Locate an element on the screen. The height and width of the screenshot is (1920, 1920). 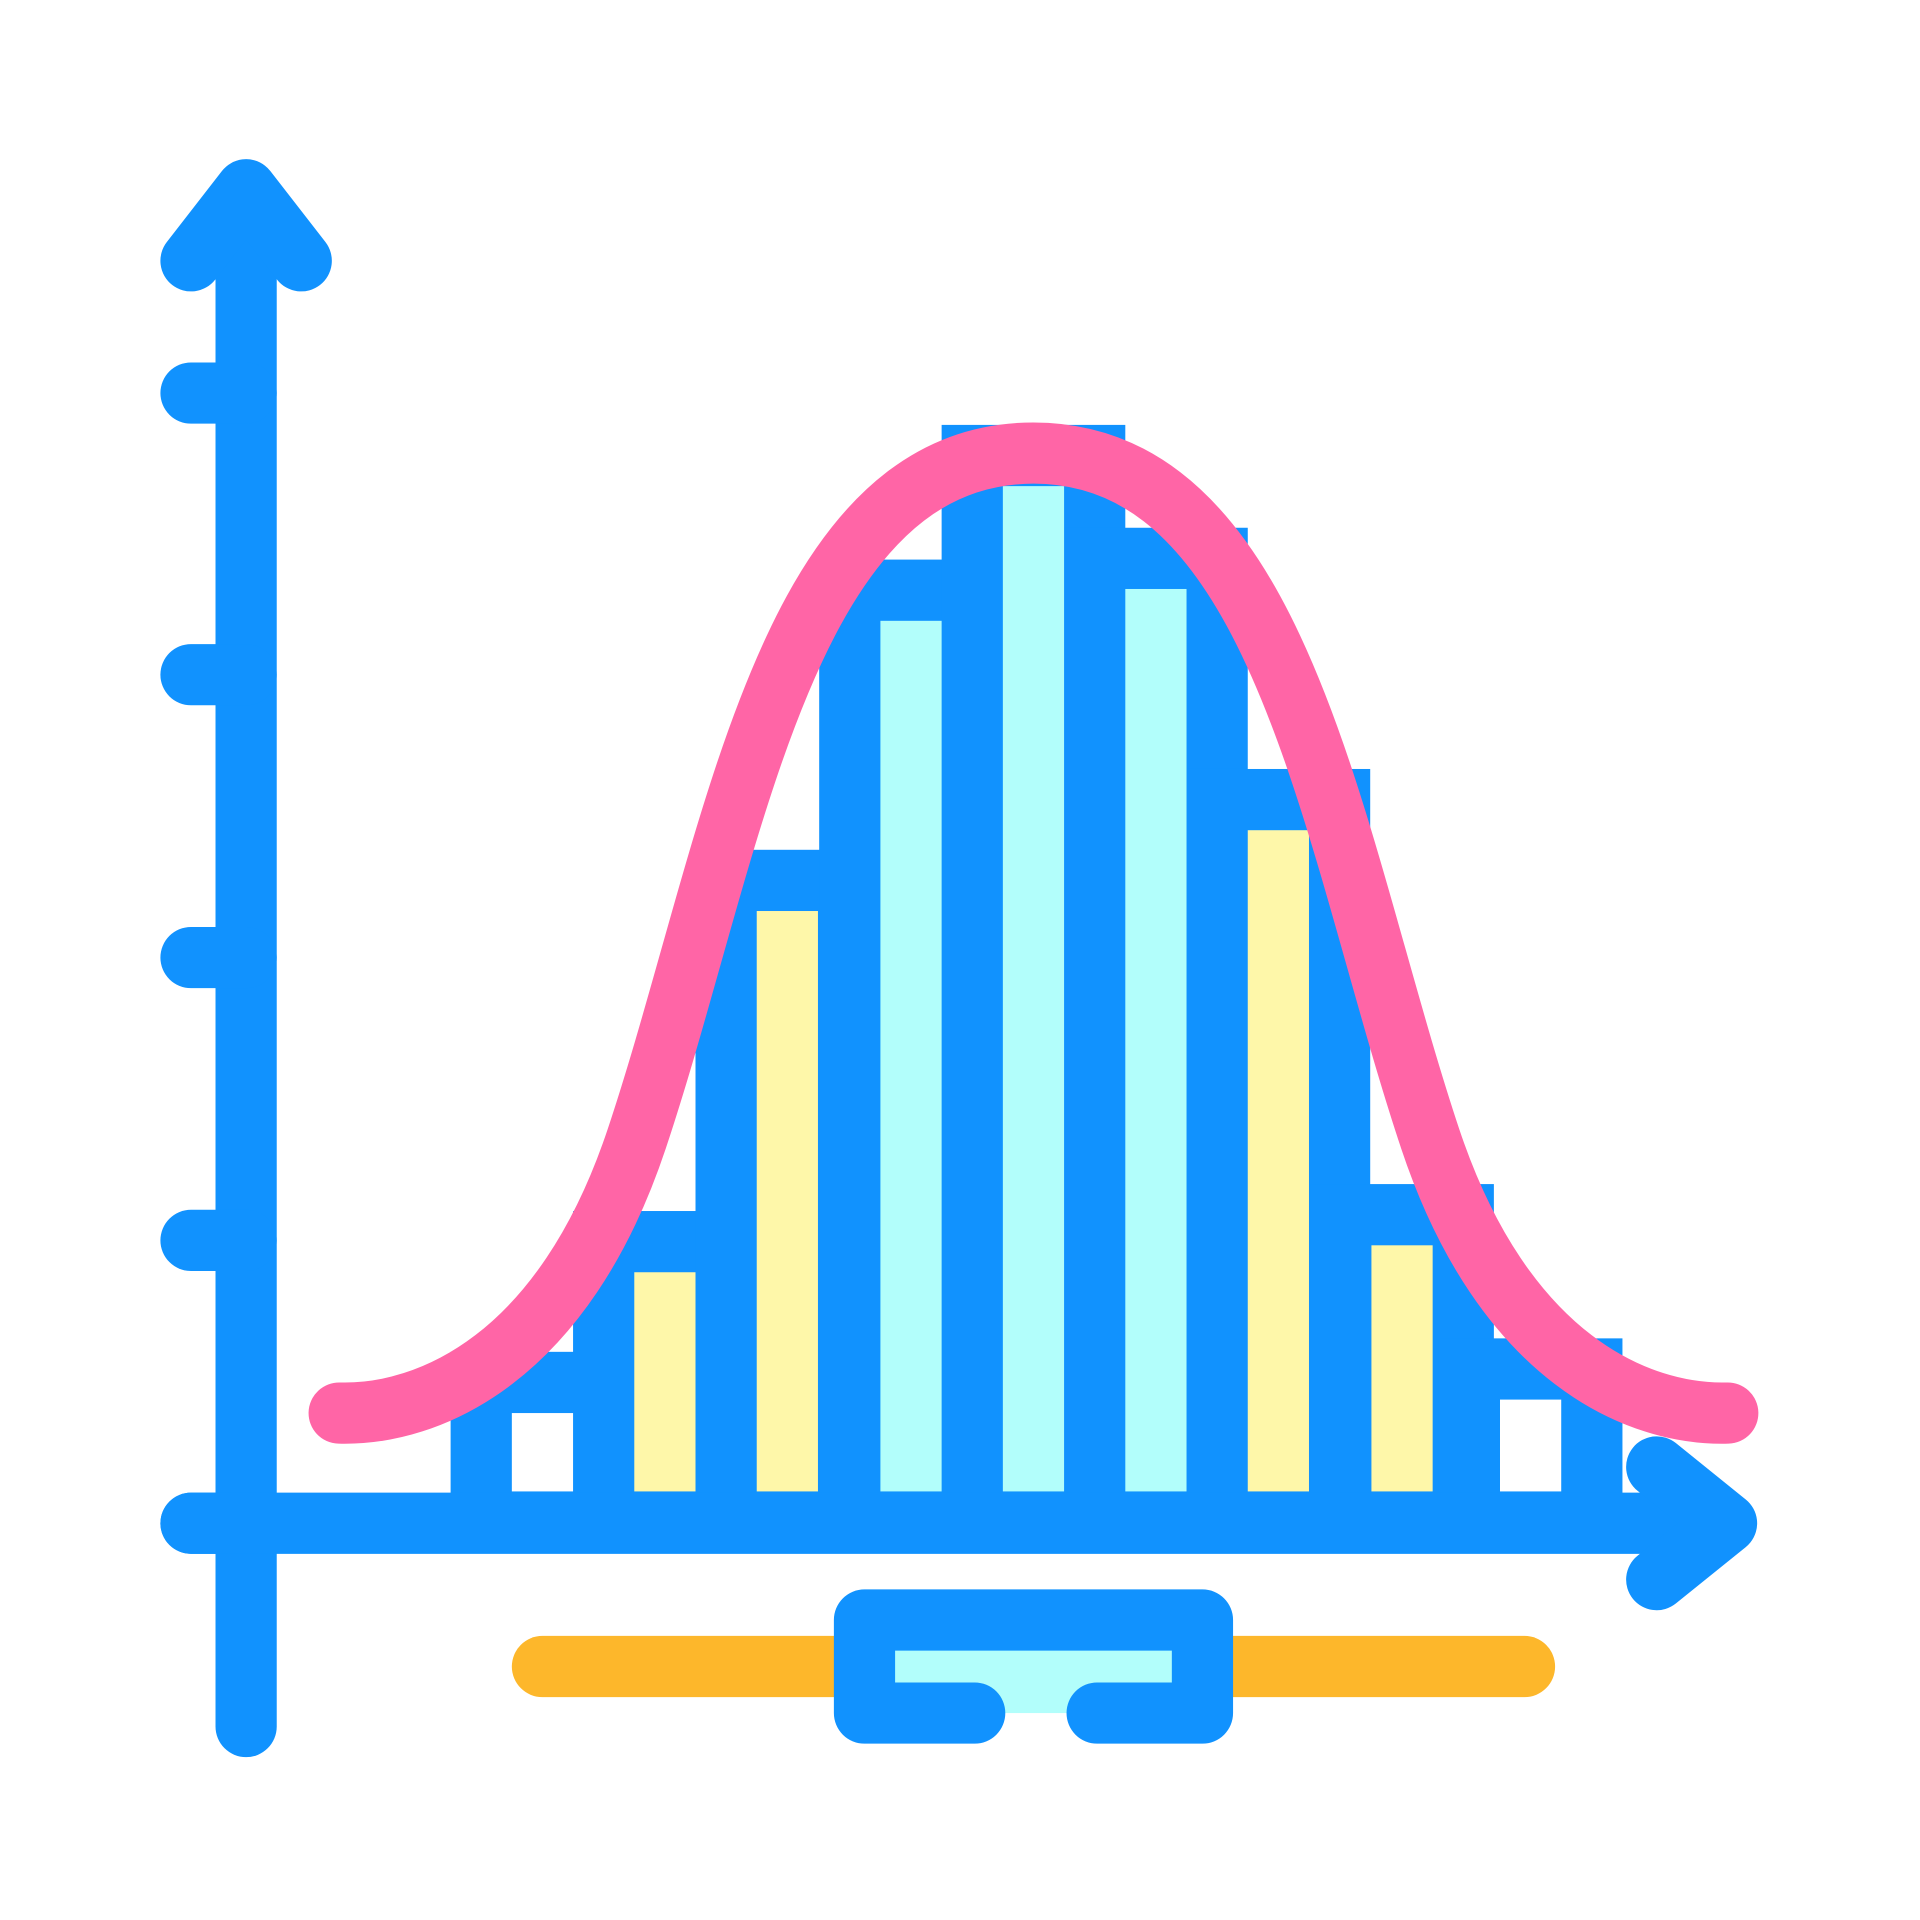
range-box-outline is located at coordinates (1033, 1666).